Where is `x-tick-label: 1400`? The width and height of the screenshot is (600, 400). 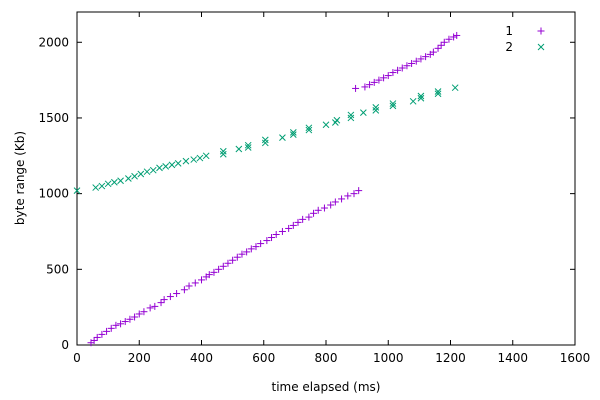
x-tick-label: 1400 is located at coordinates (512, 358).